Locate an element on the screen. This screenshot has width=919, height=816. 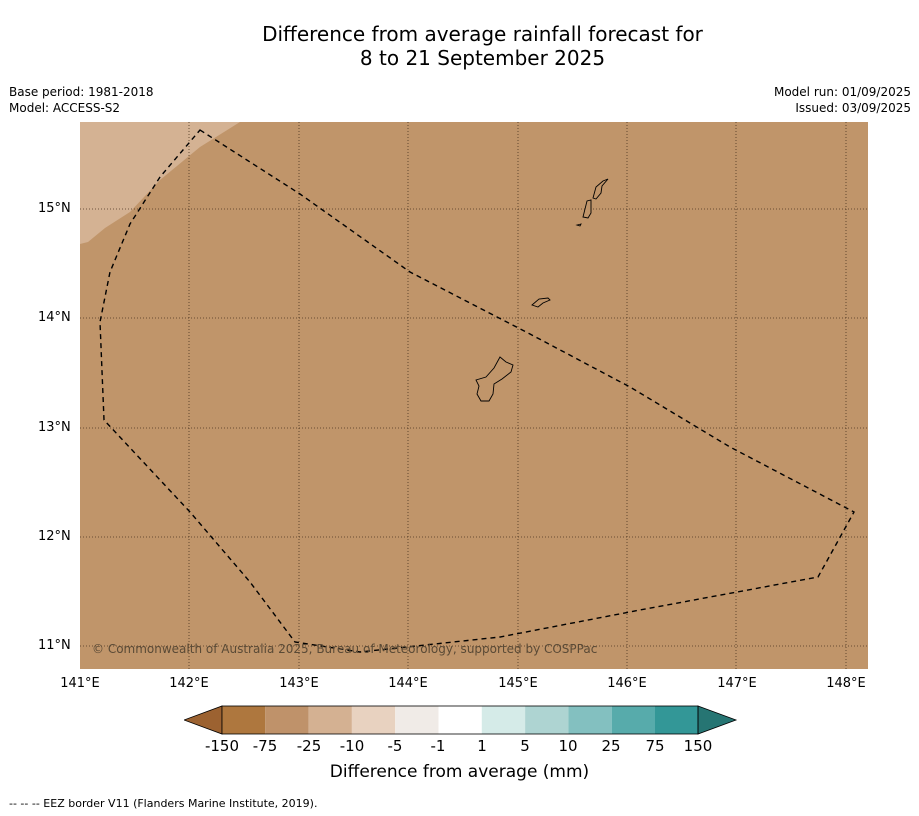
island-tinian is located at coordinates (587, 209).